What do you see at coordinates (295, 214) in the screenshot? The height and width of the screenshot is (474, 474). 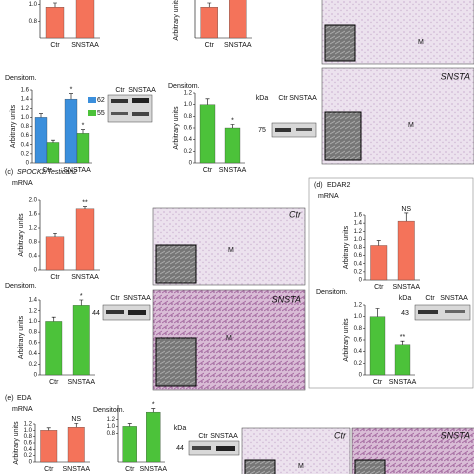 I see `micrograph-tag: Ctr` at bounding box center [295, 214].